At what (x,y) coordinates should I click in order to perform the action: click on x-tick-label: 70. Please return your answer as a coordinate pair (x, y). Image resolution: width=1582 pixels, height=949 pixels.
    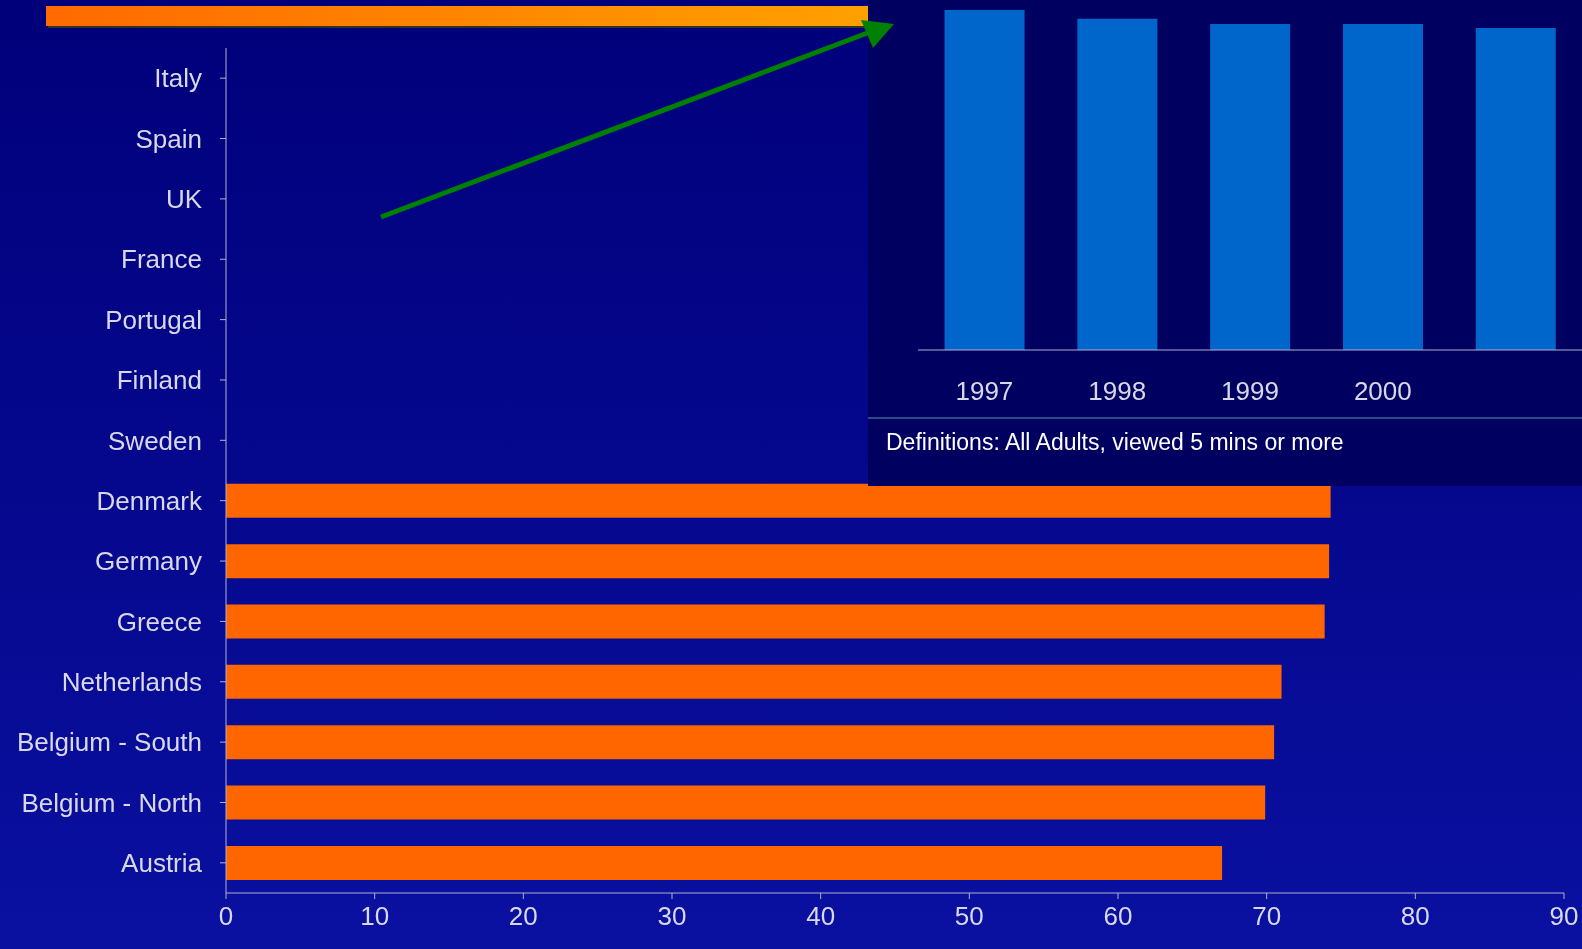
    Looking at the image, I should click on (1267, 916).